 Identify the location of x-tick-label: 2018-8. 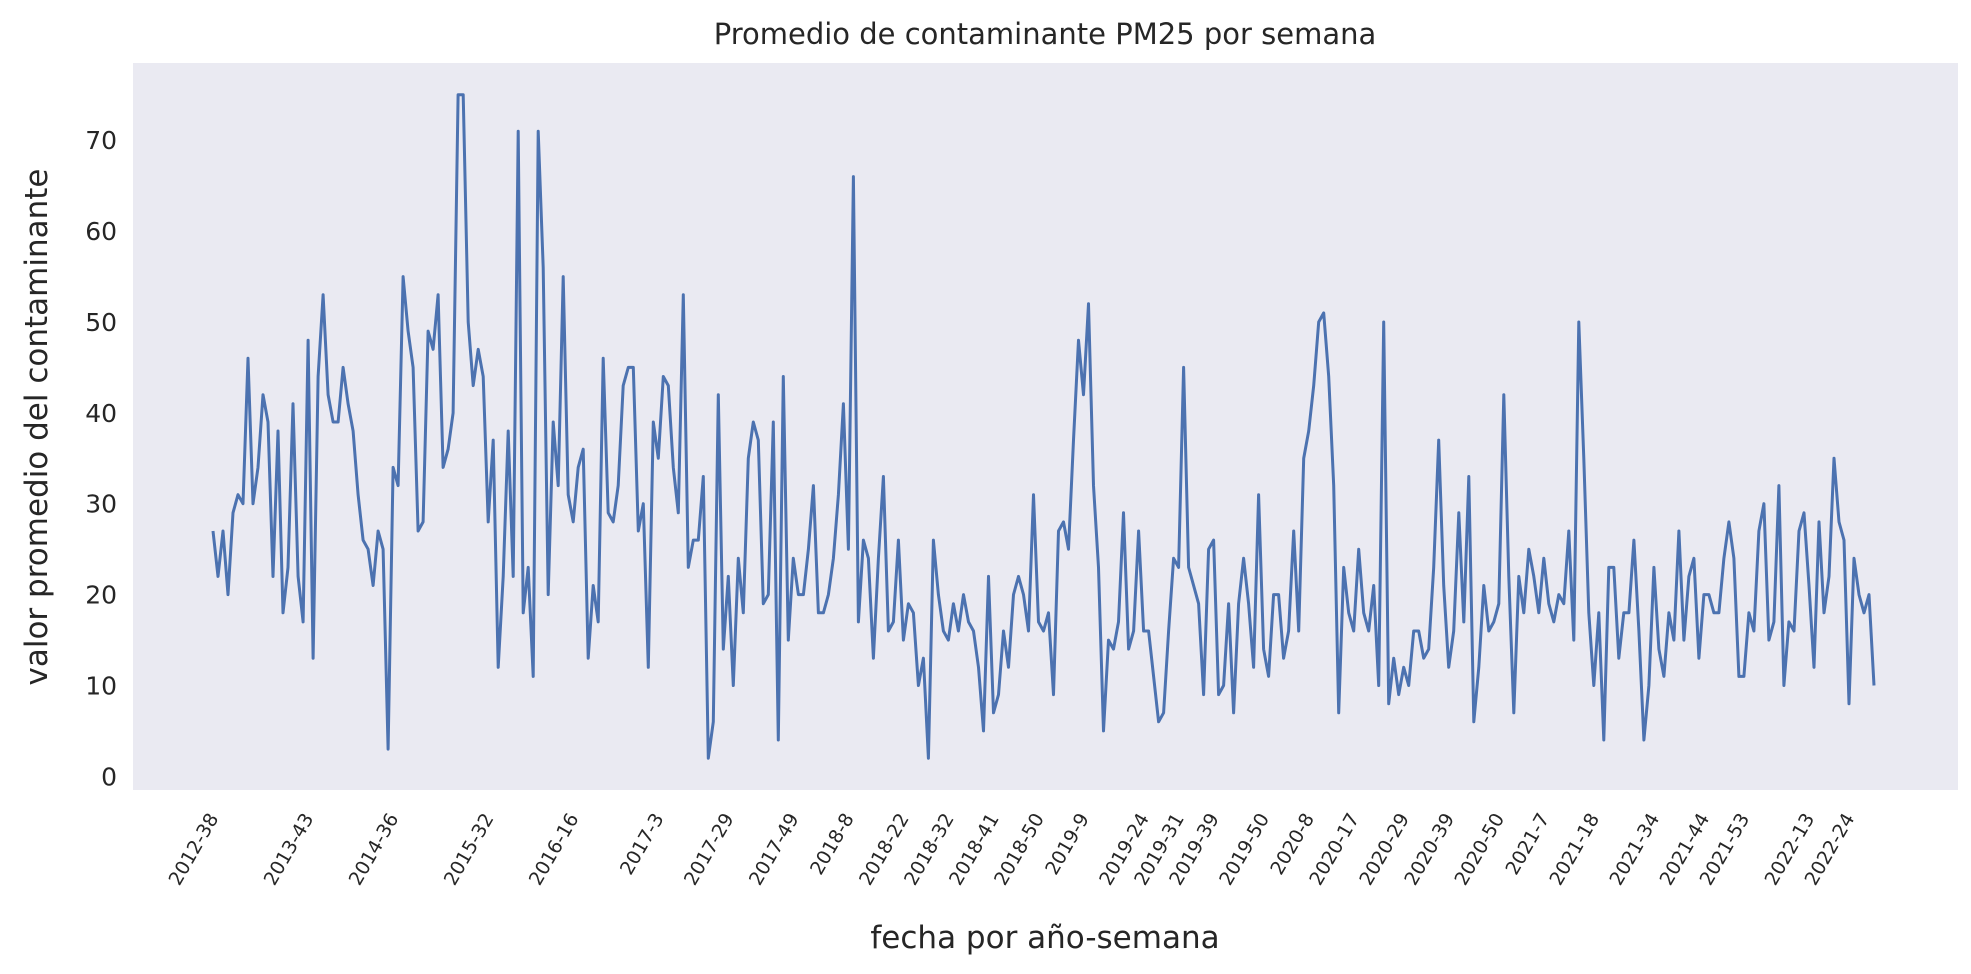
(832, 844).